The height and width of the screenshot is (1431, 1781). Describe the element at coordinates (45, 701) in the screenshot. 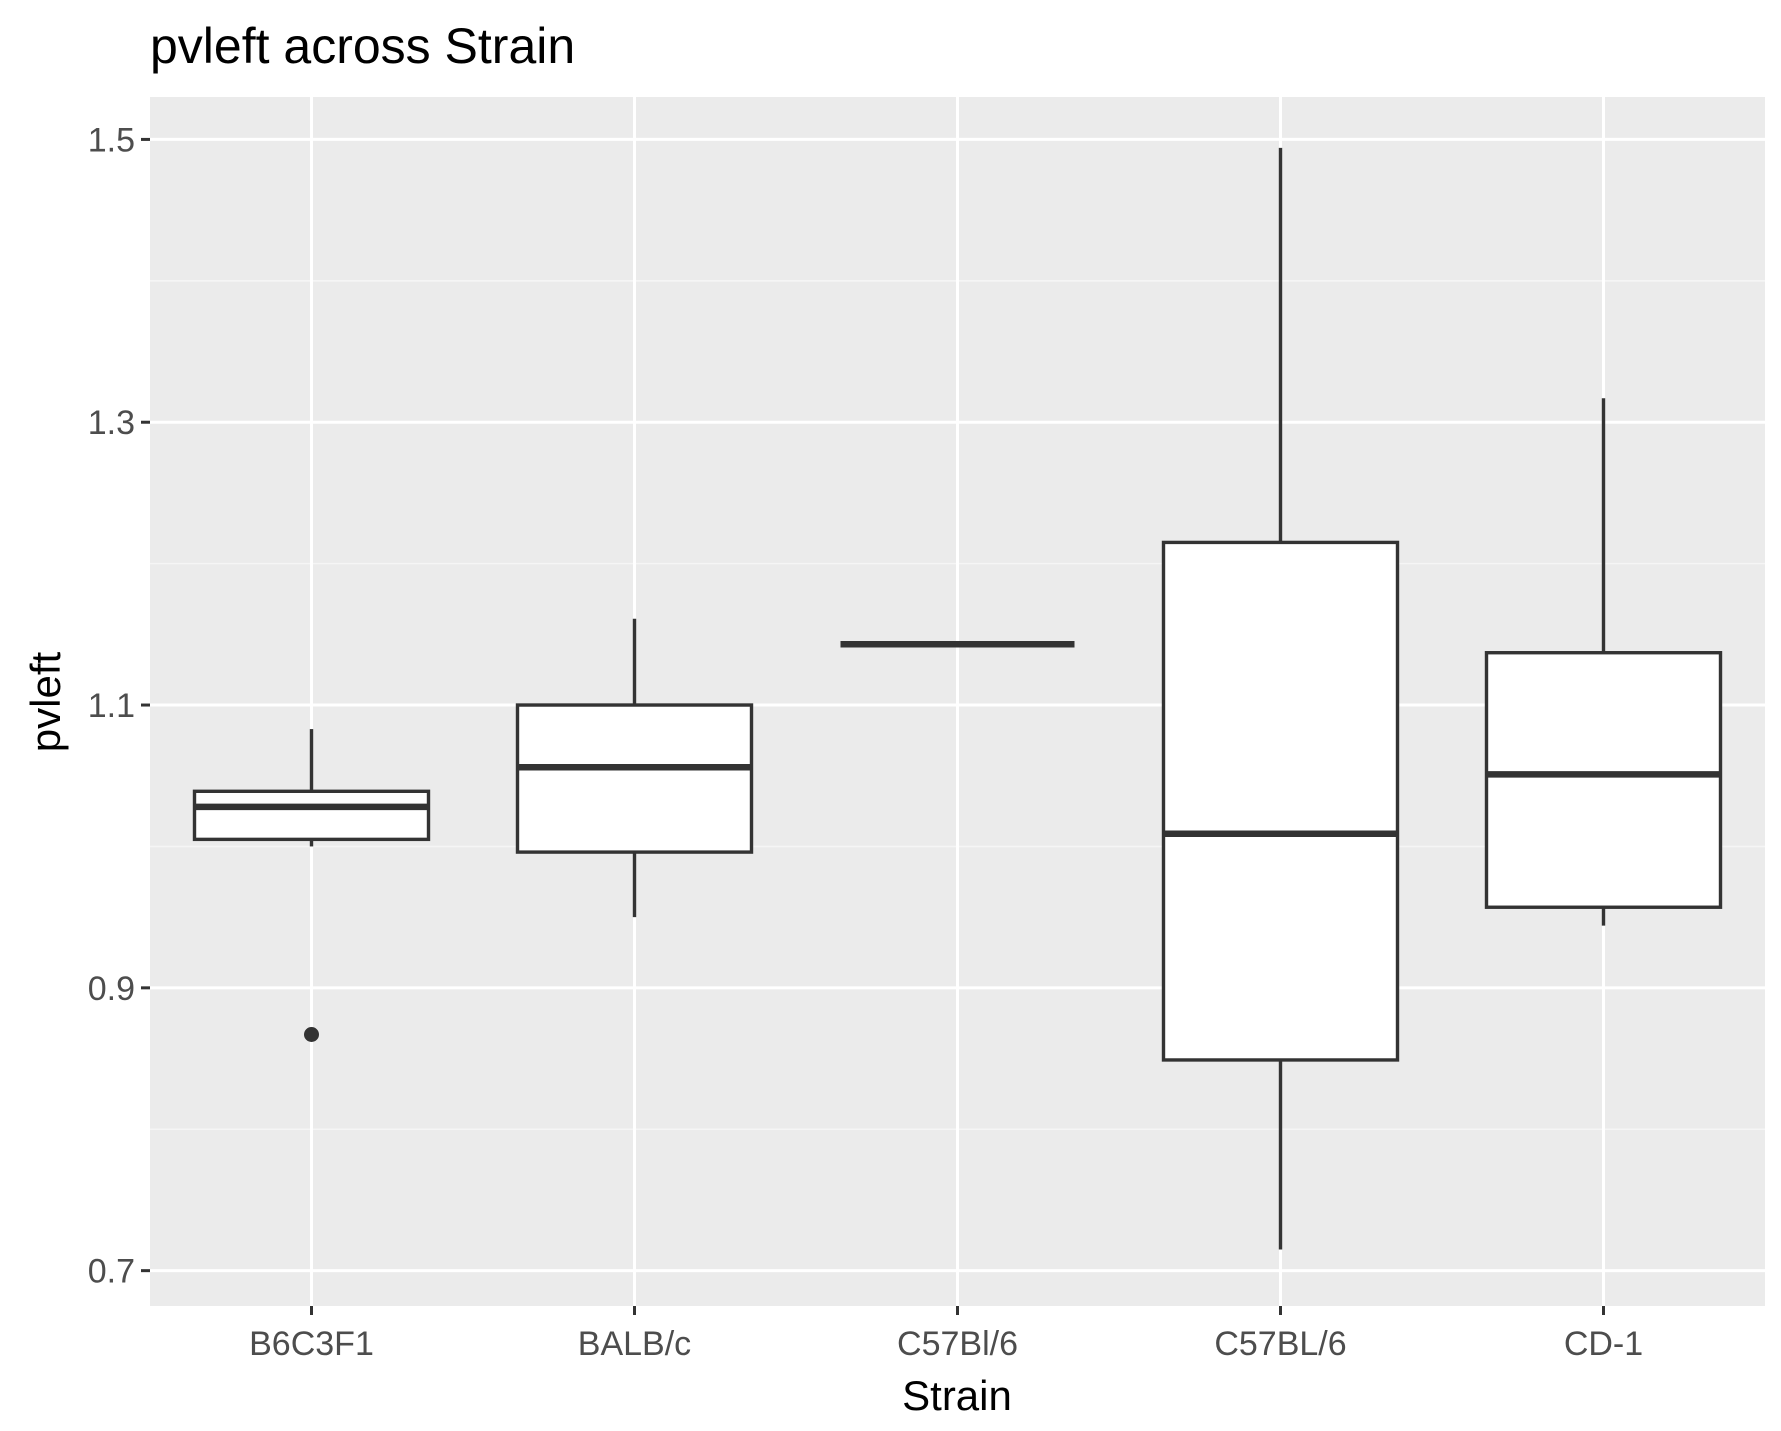

I see `y-axis-title: pvleft` at that location.